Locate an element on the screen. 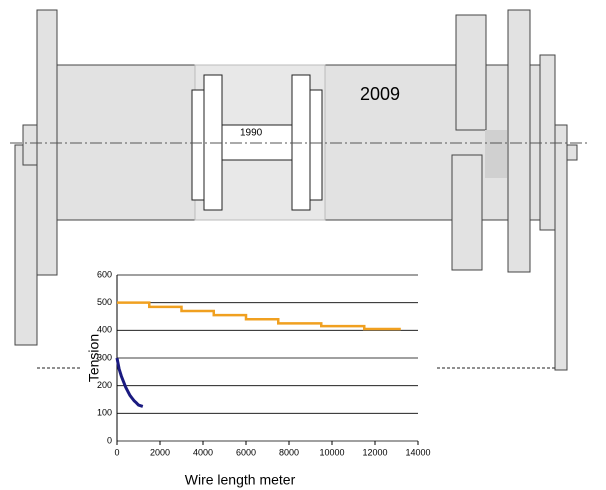 This screenshot has height=490, width=606. x-tick-label: 14000 is located at coordinates (417, 452).